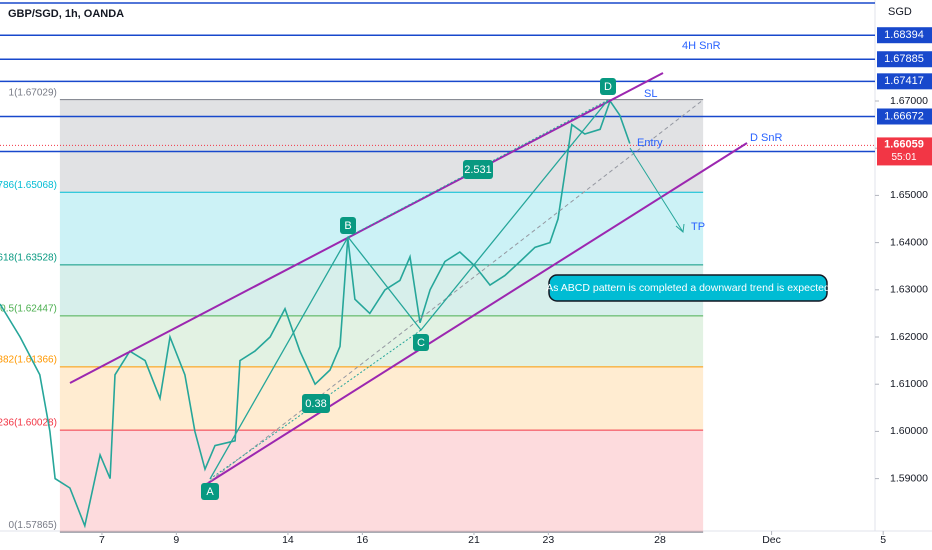  I want to click on level-label: 1.67417, so click(904, 81).